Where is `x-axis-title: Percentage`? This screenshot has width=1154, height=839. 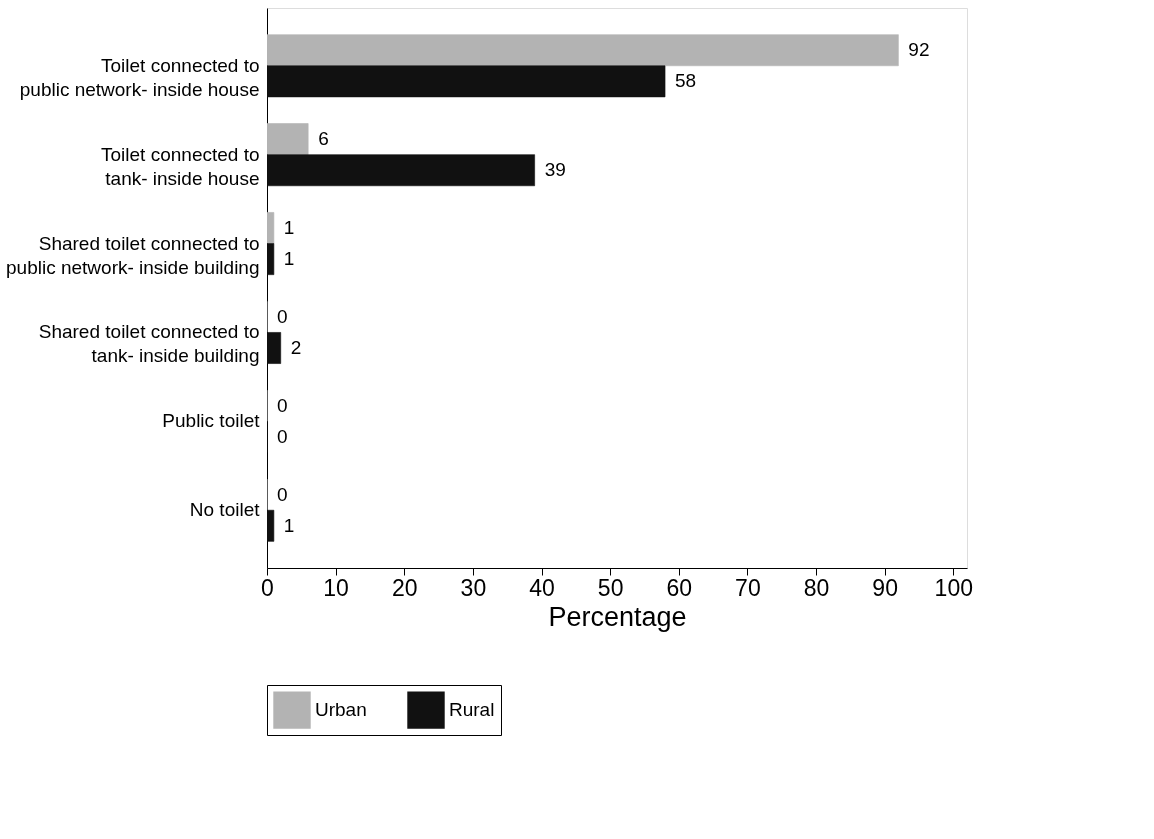
x-axis-title: Percentage is located at coordinates (617, 616).